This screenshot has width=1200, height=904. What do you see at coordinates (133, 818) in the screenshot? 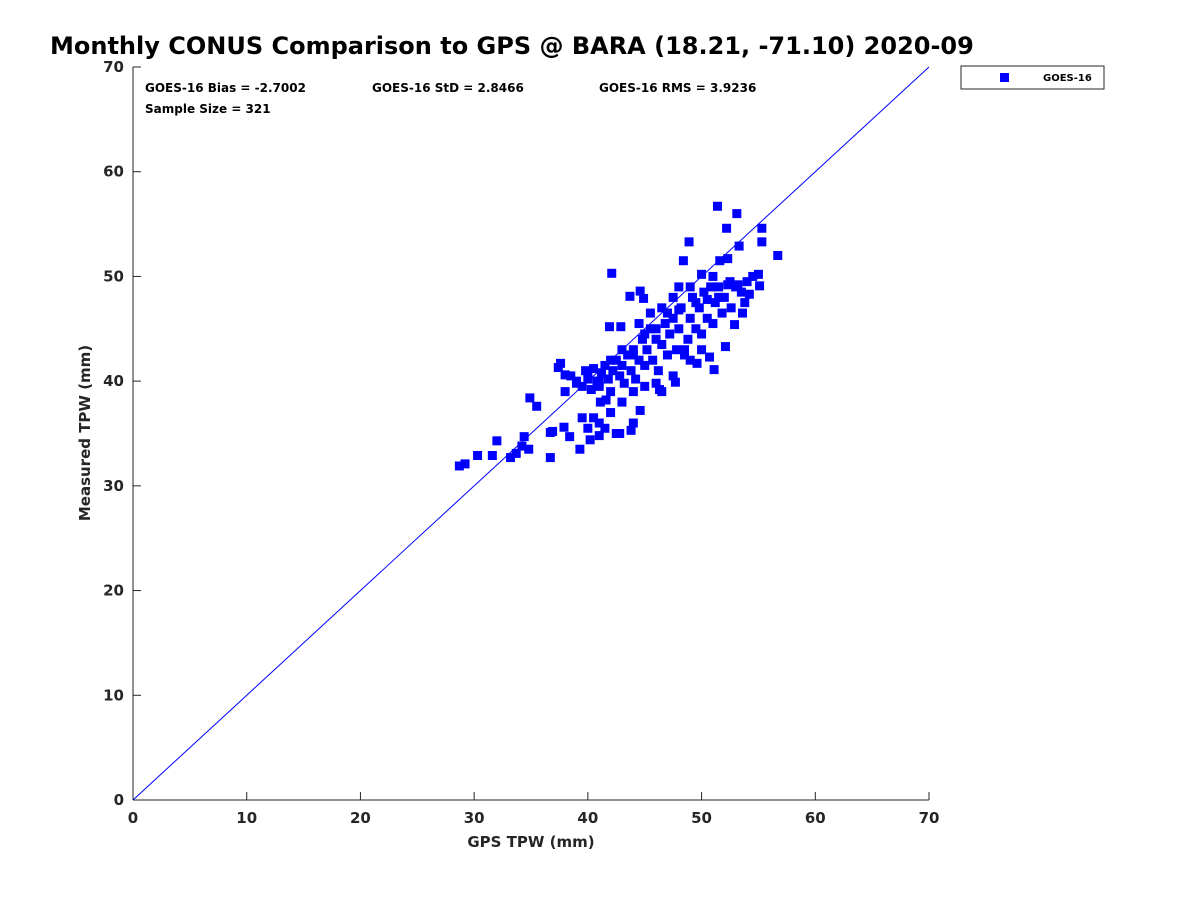
I see `x-tick-label: 0` at bounding box center [133, 818].